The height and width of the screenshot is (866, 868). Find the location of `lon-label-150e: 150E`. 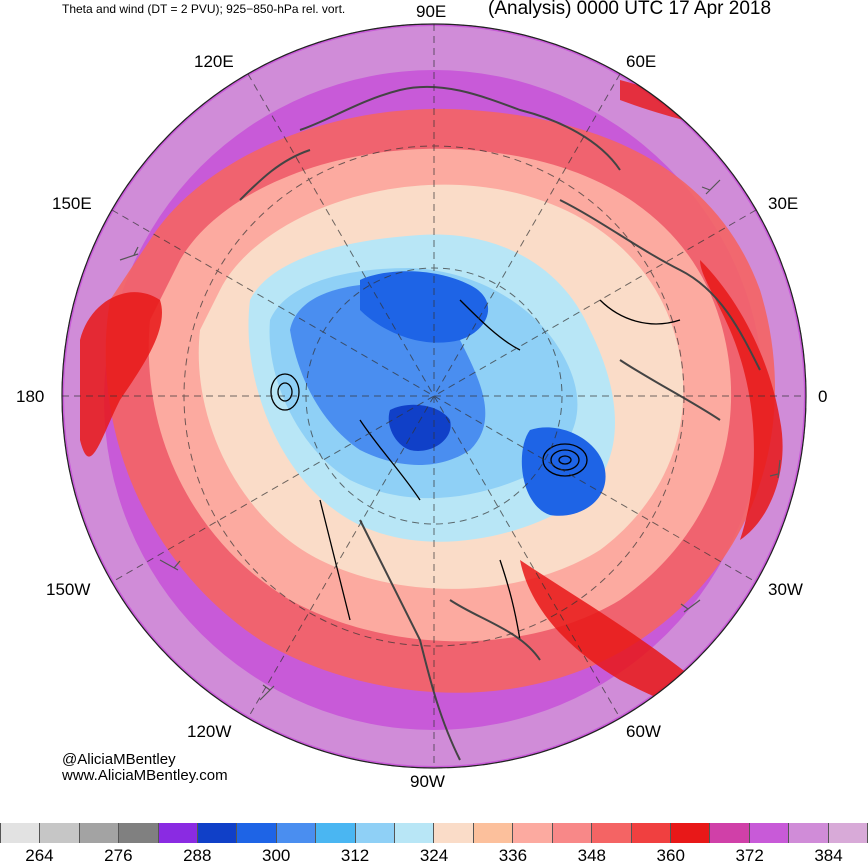

lon-label-150e: 150E is located at coordinates (72, 203).